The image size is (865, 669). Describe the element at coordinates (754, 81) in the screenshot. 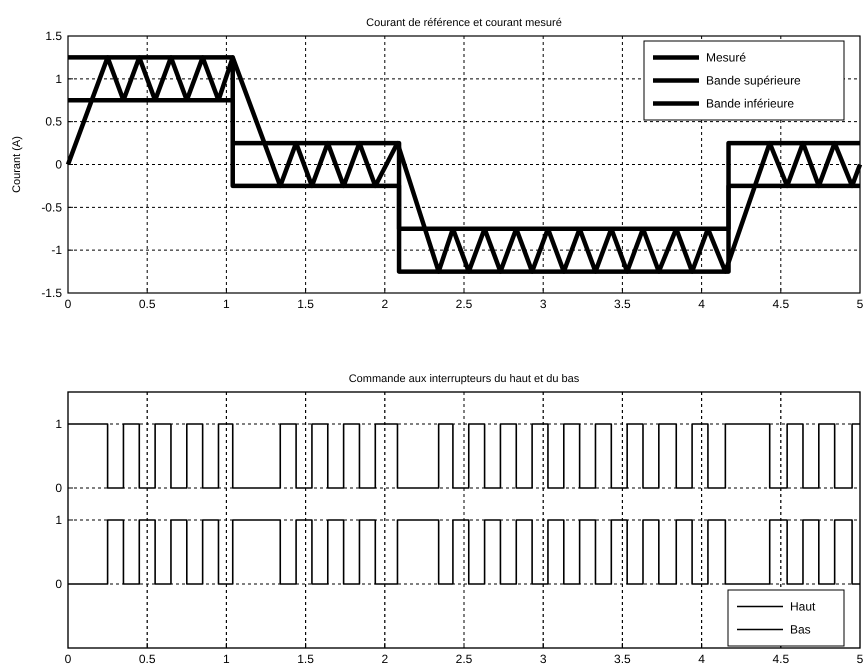

I see `legend-label: Bande supérieure` at that location.